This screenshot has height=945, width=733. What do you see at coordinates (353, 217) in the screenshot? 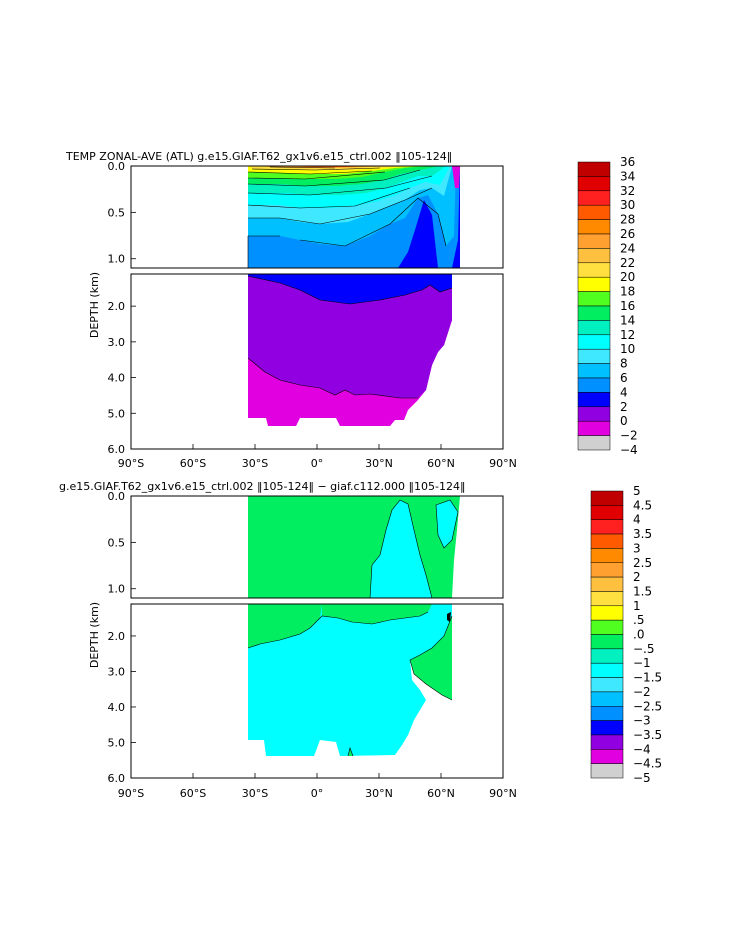
I see `top-upper-field` at bounding box center [353, 217].